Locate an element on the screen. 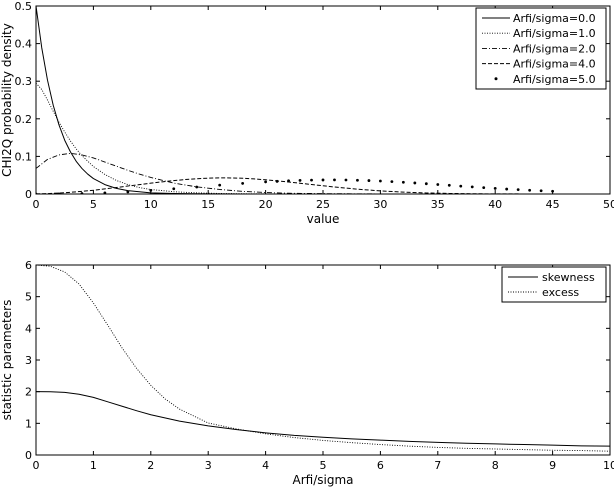 Image resolution: width=614 pixels, height=490 pixels. x-axis-label: value is located at coordinates (323, 219).